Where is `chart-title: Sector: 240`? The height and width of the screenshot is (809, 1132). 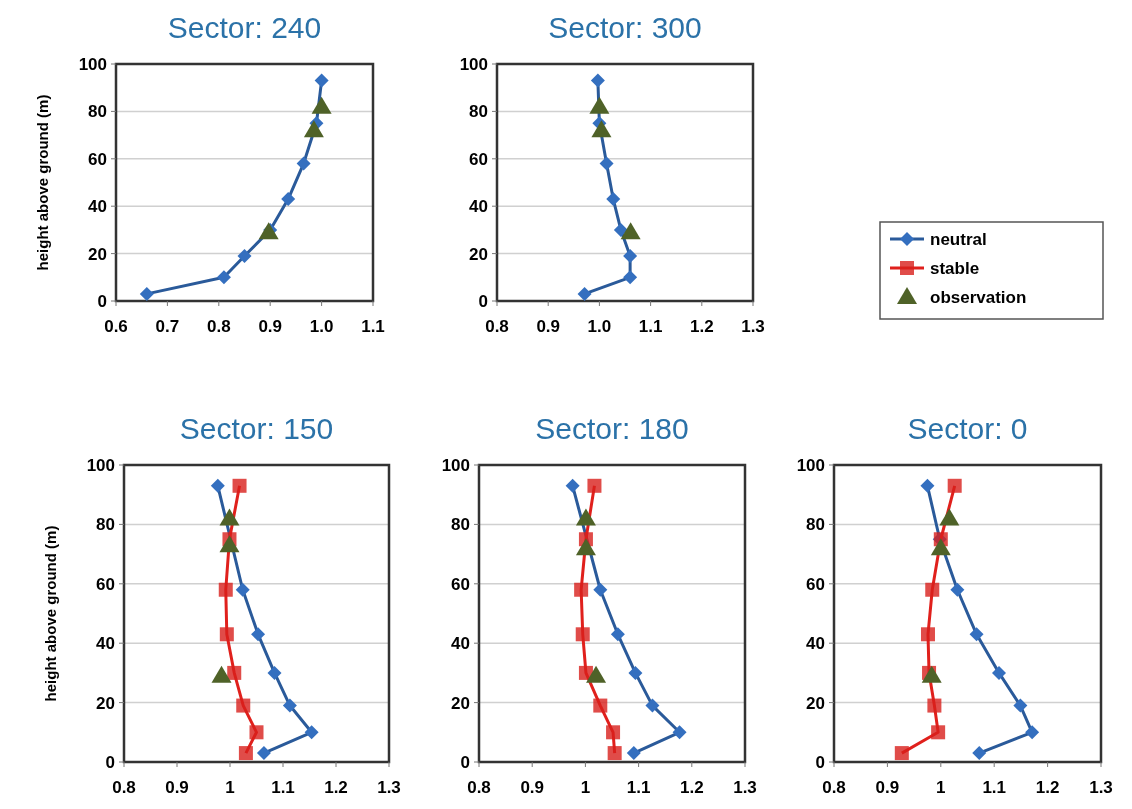 chart-title: Sector: 240 is located at coordinates (244, 27).